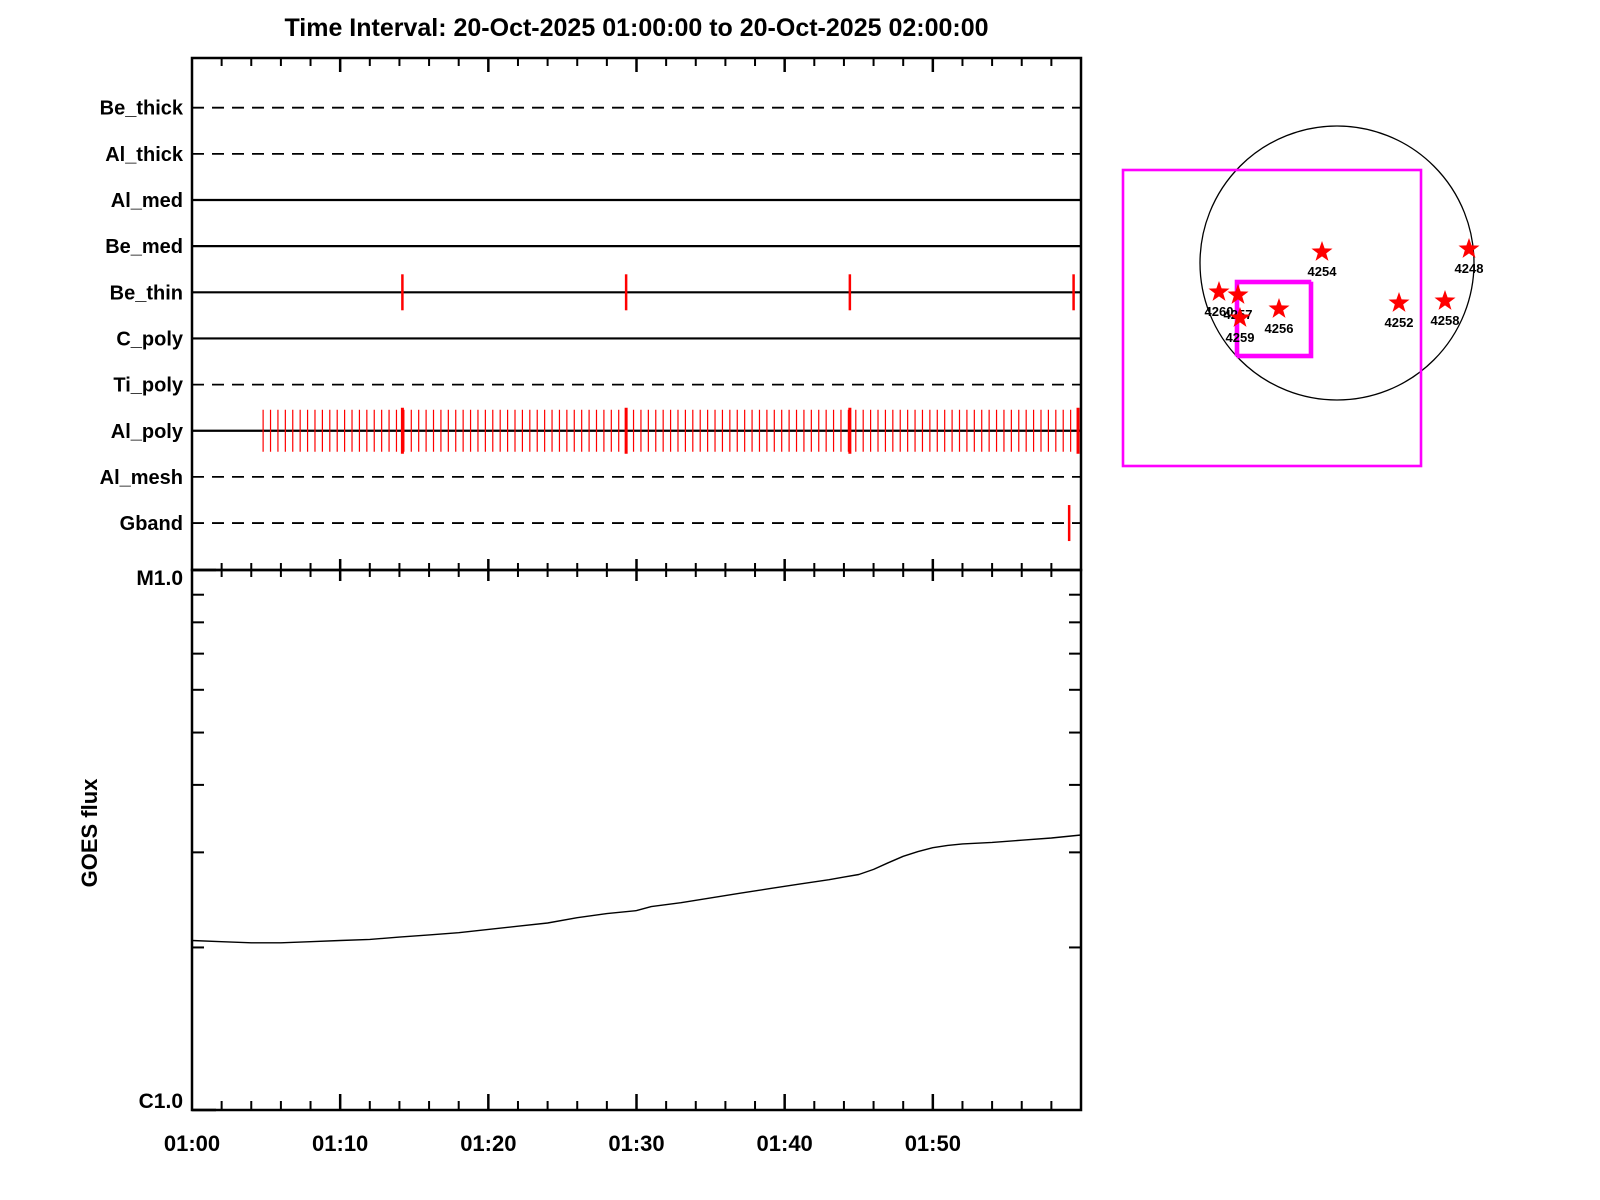 This screenshot has height=1200, width=1600. I want to click on goes-flux-curve, so click(636, 889).